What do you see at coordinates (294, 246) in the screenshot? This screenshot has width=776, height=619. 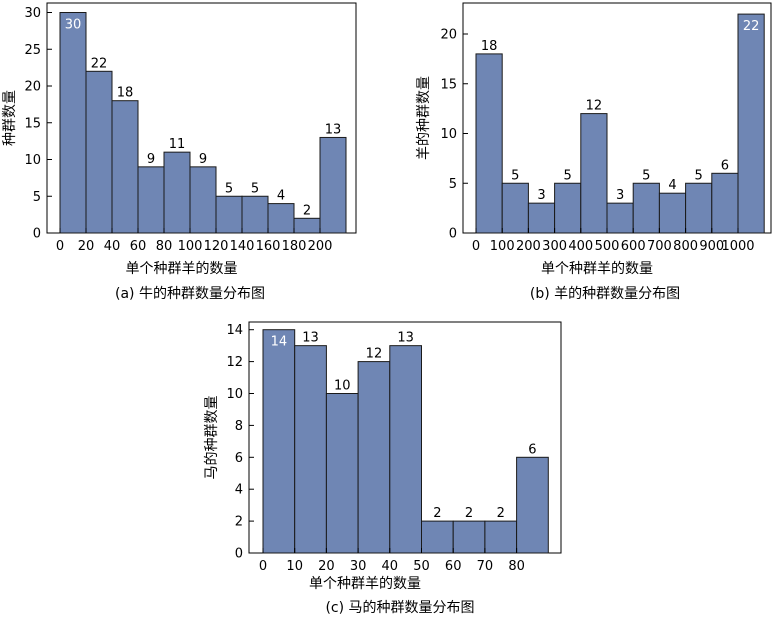 I see `x-tick-label: 180` at bounding box center [294, 246].